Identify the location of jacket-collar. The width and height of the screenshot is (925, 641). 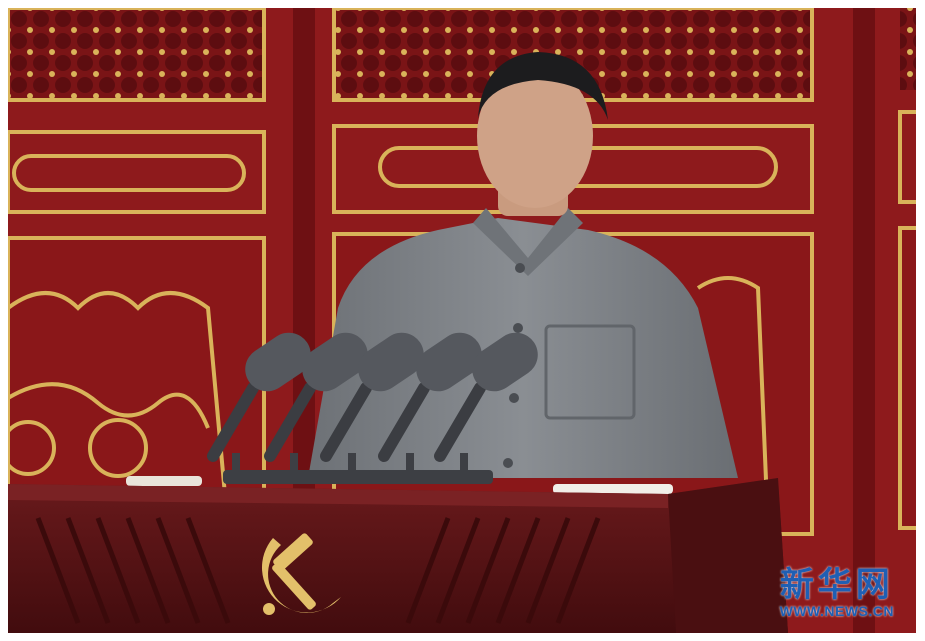
(528, 242).